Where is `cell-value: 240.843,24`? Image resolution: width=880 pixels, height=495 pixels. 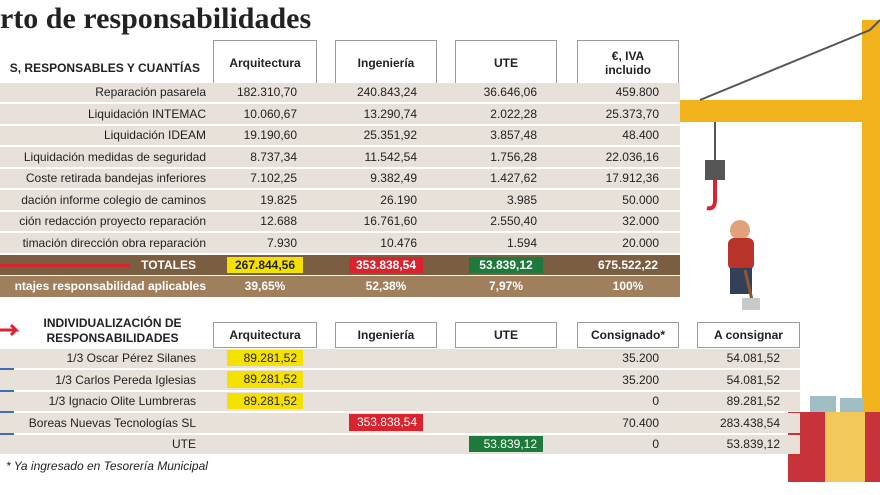 cell-value: 240.843,24 is located at coordinates (386, 92).